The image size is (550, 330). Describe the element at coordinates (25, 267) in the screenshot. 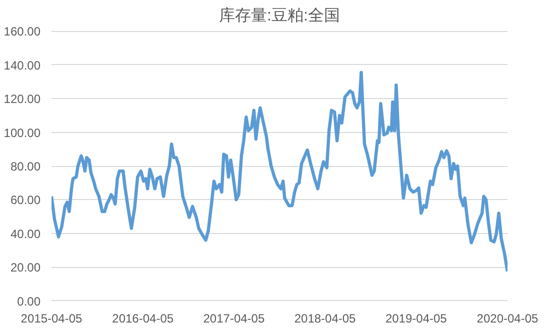

I see `y-tick-label: 20.00` at that location.